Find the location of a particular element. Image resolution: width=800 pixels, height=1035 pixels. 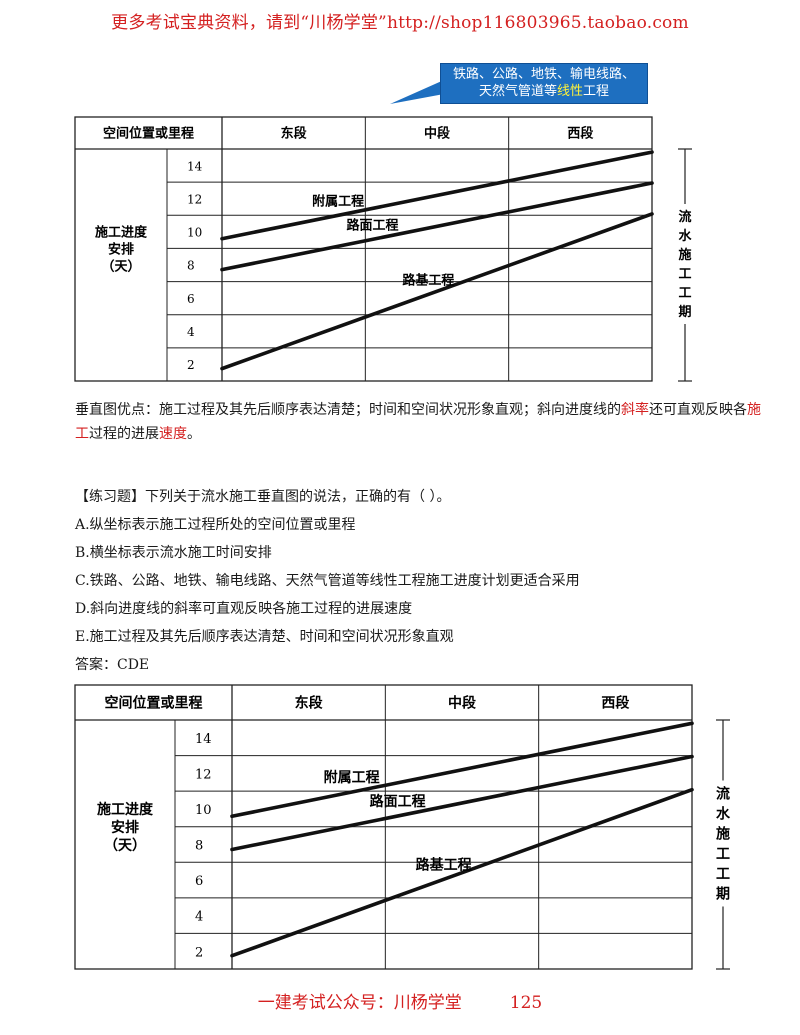

keyword-slope: 斜率 is located at coordinates (635, 410).